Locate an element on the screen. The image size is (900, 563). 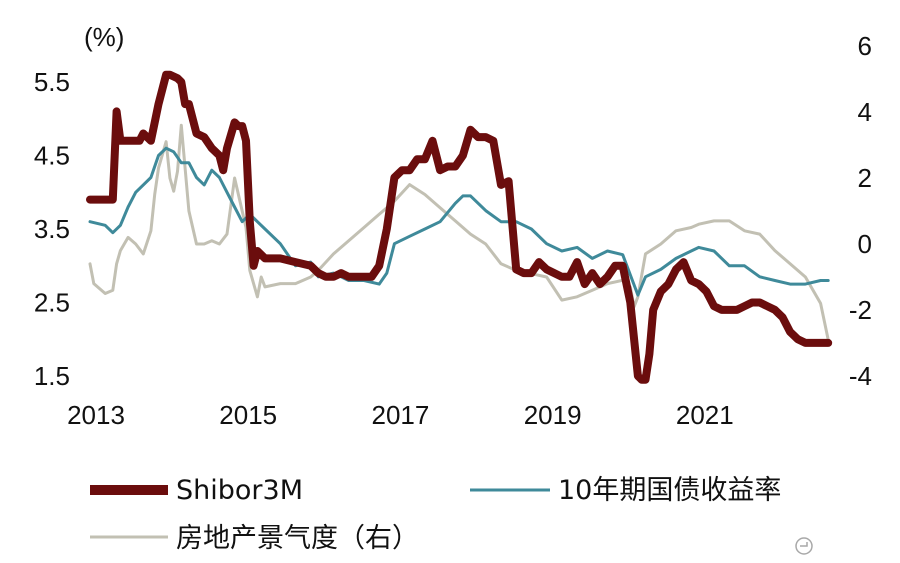
x-axis-ticks: 2013 2015 2017 2019 2021 is located at coordinates (400, 415).